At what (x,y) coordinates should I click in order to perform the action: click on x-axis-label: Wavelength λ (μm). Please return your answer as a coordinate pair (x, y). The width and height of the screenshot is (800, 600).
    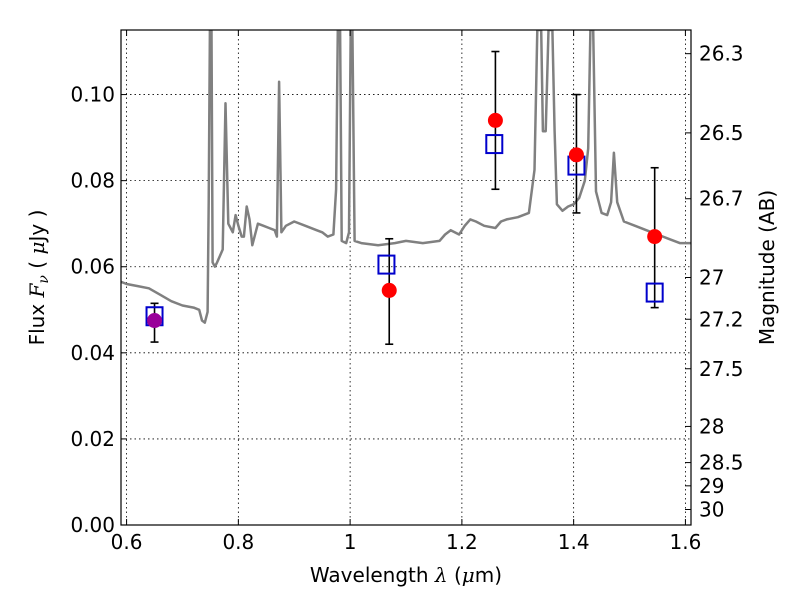
    Looking at the image, I should click on (406, 575).